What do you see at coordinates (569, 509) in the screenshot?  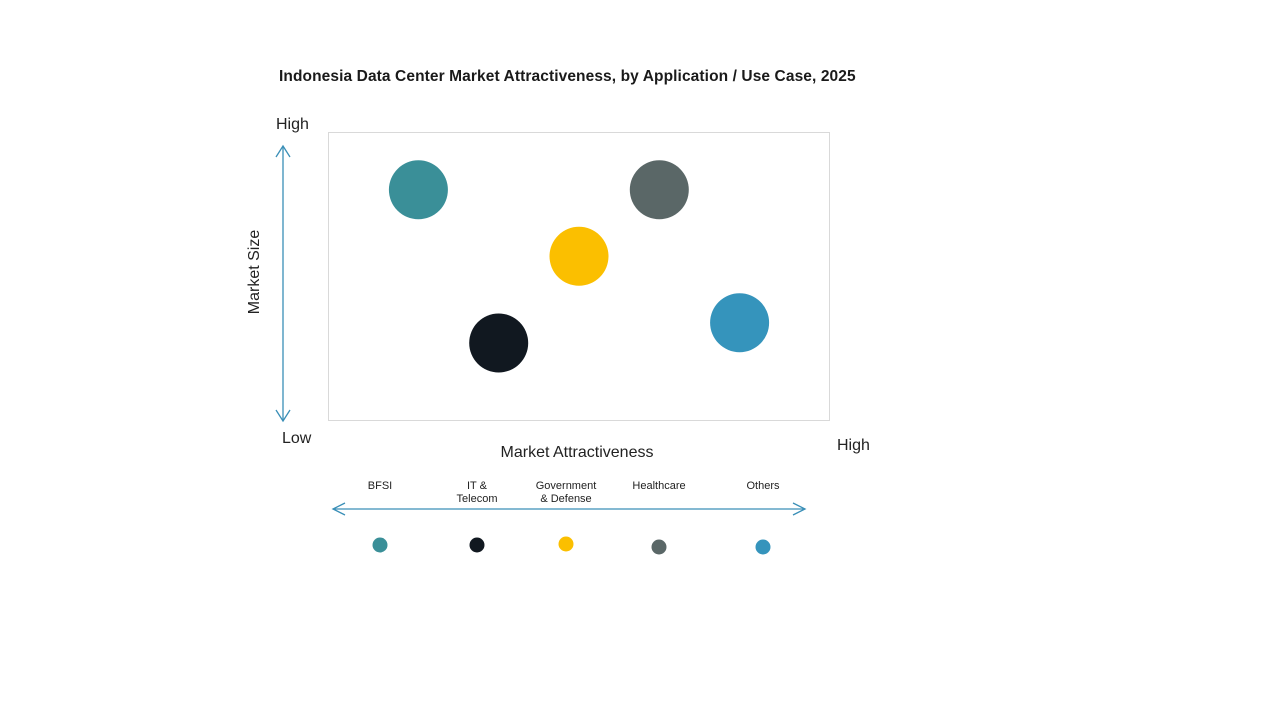 I see `legend-arrow` at bounding box center [569, 509].